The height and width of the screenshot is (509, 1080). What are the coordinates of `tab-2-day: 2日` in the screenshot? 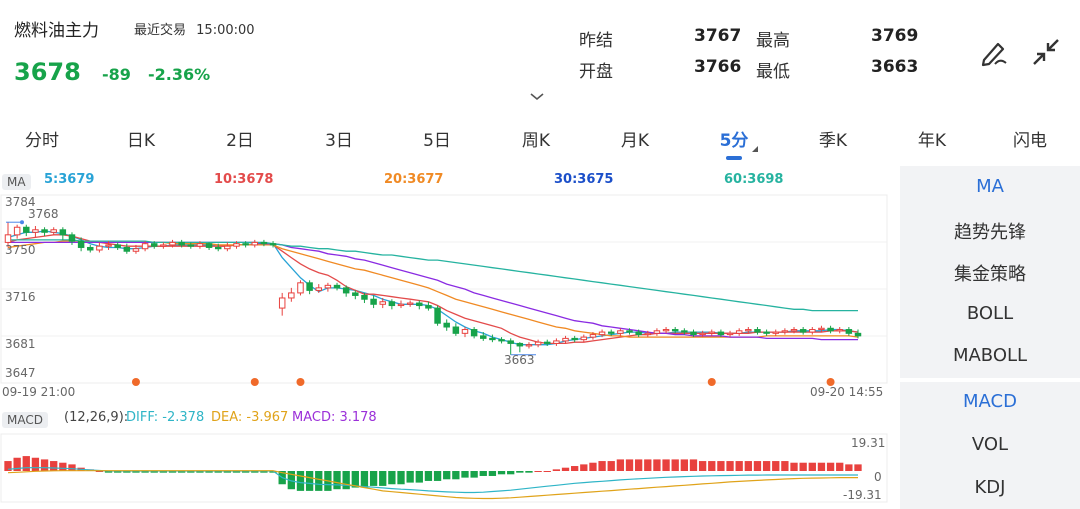 It's located at (240, 141).